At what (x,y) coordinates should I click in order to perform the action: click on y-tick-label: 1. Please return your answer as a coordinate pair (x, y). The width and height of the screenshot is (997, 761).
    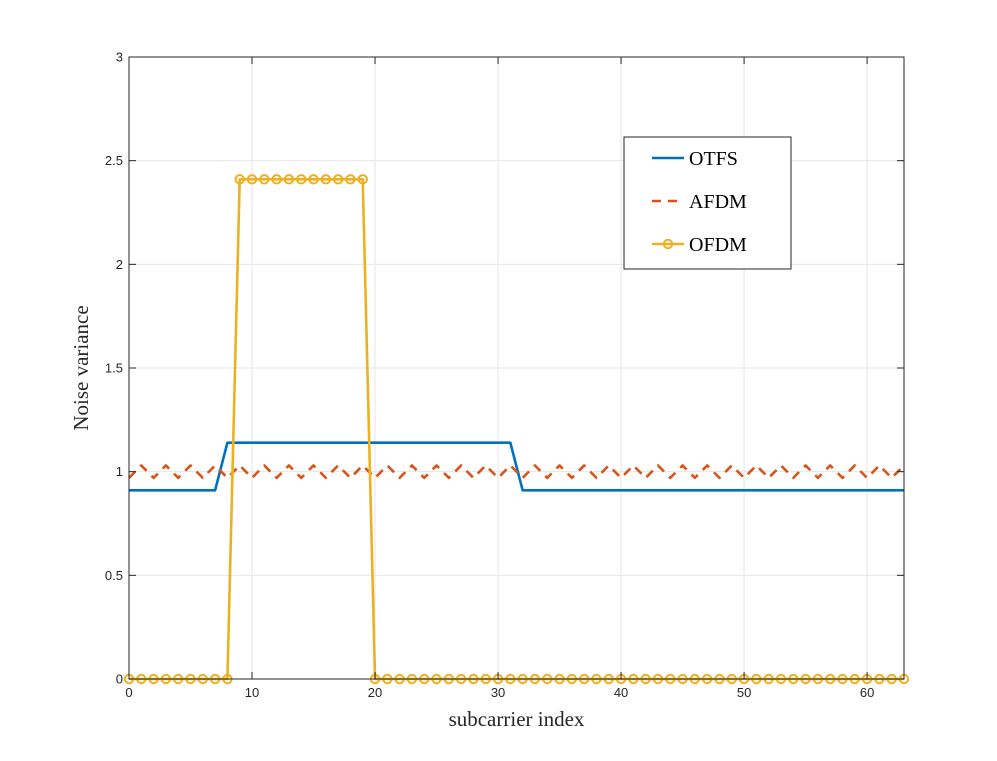
    Looking at the image, I should click on (119, 471).